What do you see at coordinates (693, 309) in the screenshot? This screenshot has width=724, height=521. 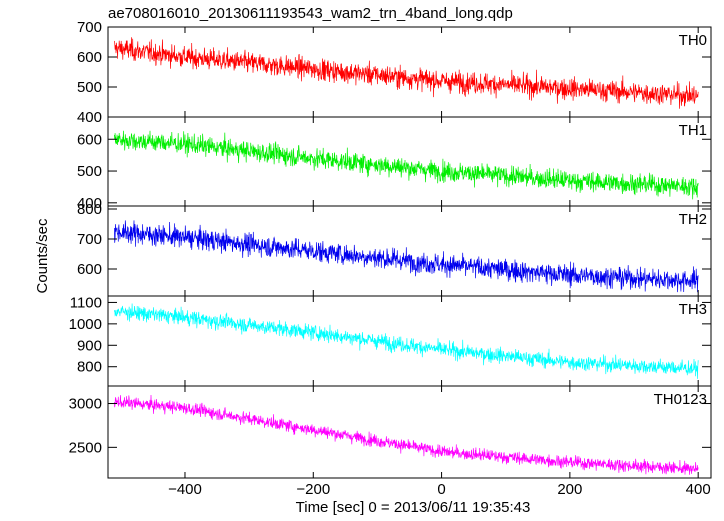 I see `series-label-th3: TH3` at bounding box center [693, 309].